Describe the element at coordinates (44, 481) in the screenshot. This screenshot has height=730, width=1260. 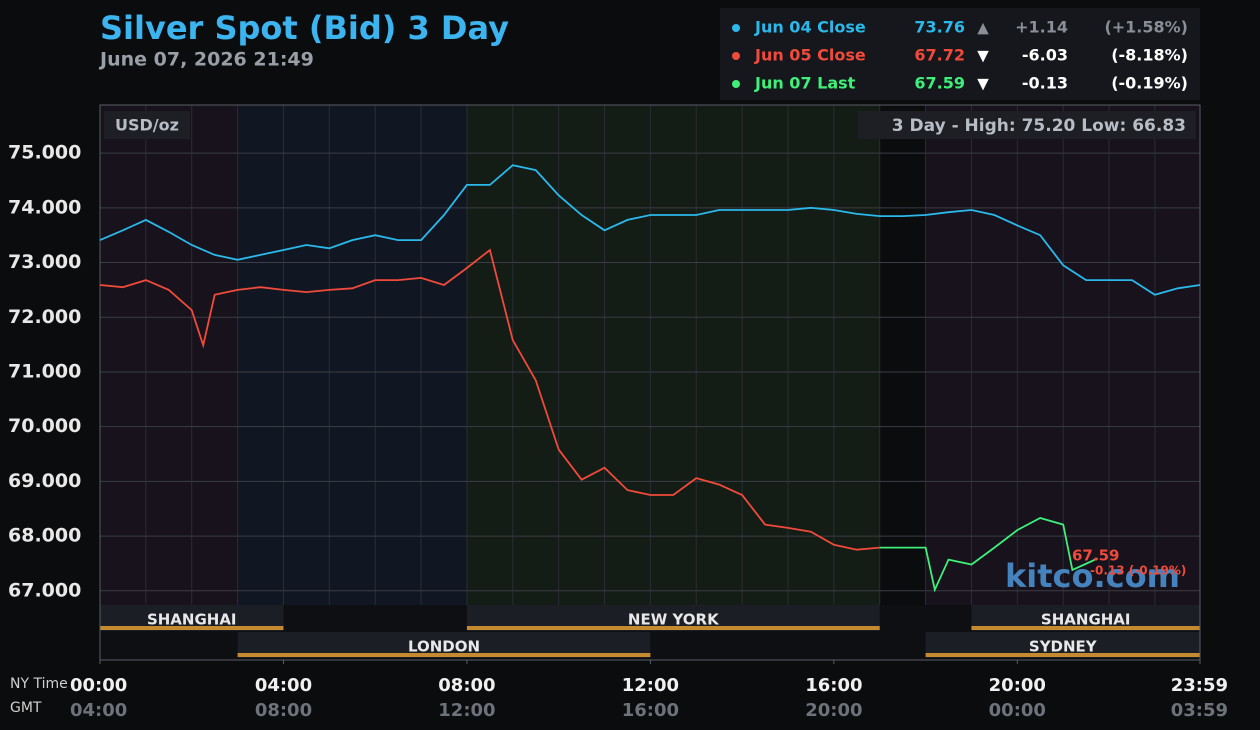
I see `y-tick-label: 69.000` at that location.